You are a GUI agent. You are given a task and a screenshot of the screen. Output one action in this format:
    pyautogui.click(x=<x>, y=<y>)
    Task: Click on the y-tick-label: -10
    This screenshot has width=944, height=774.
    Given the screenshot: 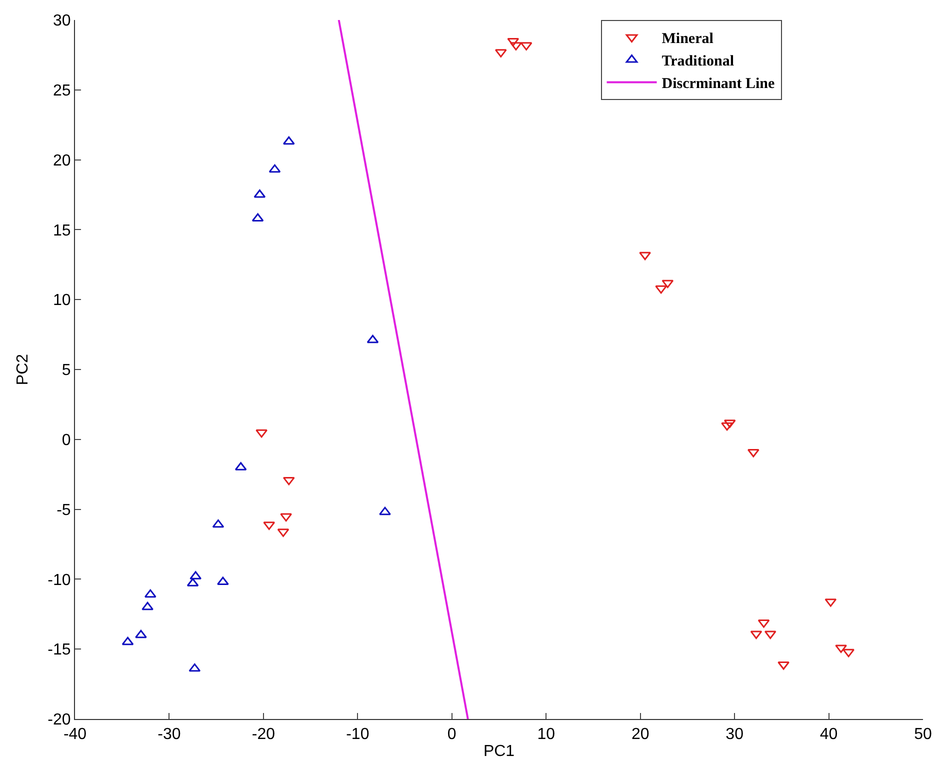 What is the action you would take?
    pyautogui.click(x=59, y=580)
    